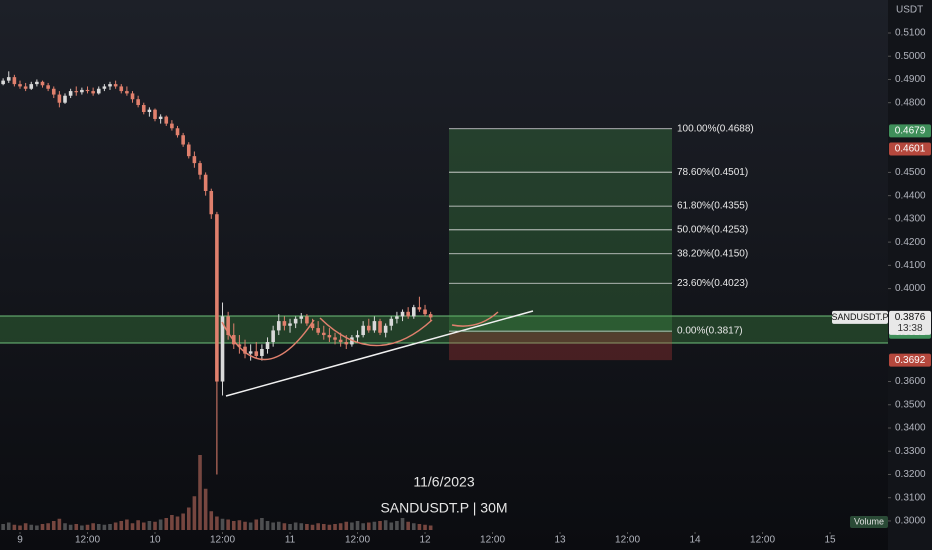  Describe the element at coordinates (910, 102) in the screenshot. I see `y-tick-label: 0.4800` at that location.